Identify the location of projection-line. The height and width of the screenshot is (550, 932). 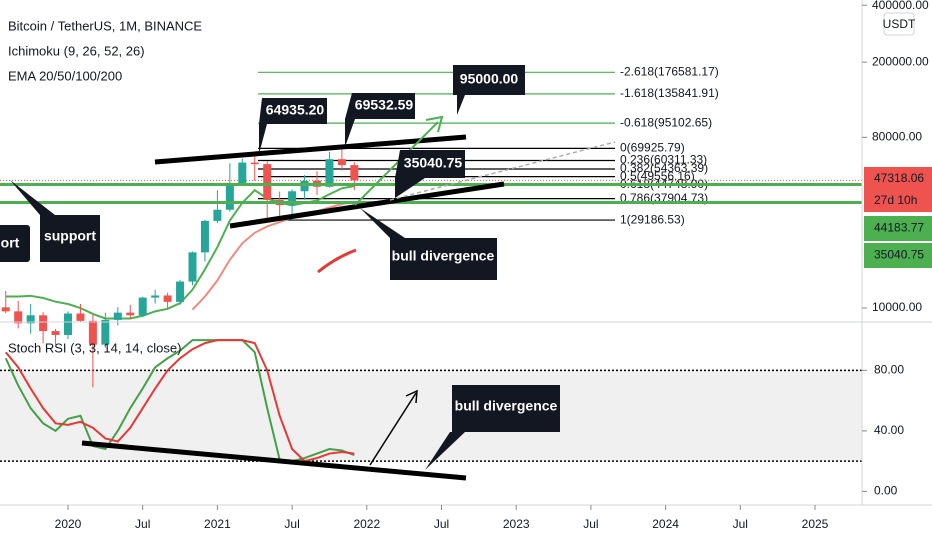
(502, 171).